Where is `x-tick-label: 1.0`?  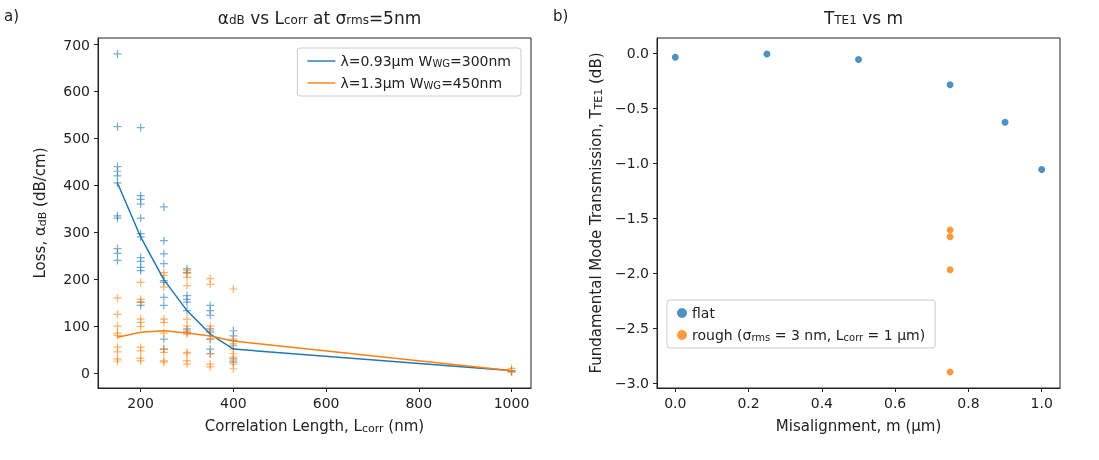 x-tick-label: 1.0 is located at coordinates (1041, 403).